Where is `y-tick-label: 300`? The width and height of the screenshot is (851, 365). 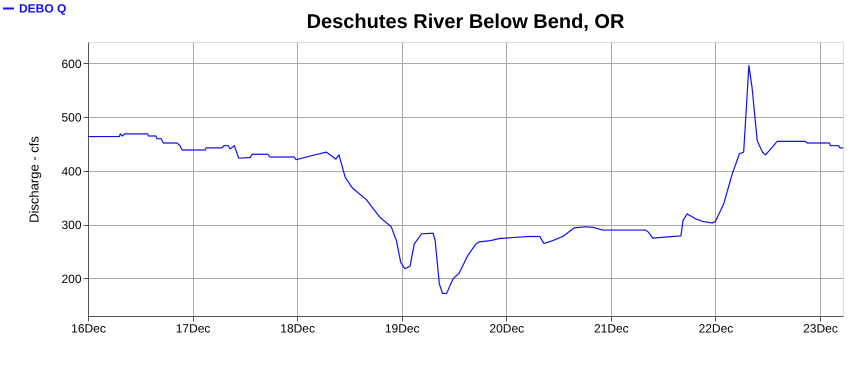
y-tick-label: 300 is located at coordinates (71, 225).